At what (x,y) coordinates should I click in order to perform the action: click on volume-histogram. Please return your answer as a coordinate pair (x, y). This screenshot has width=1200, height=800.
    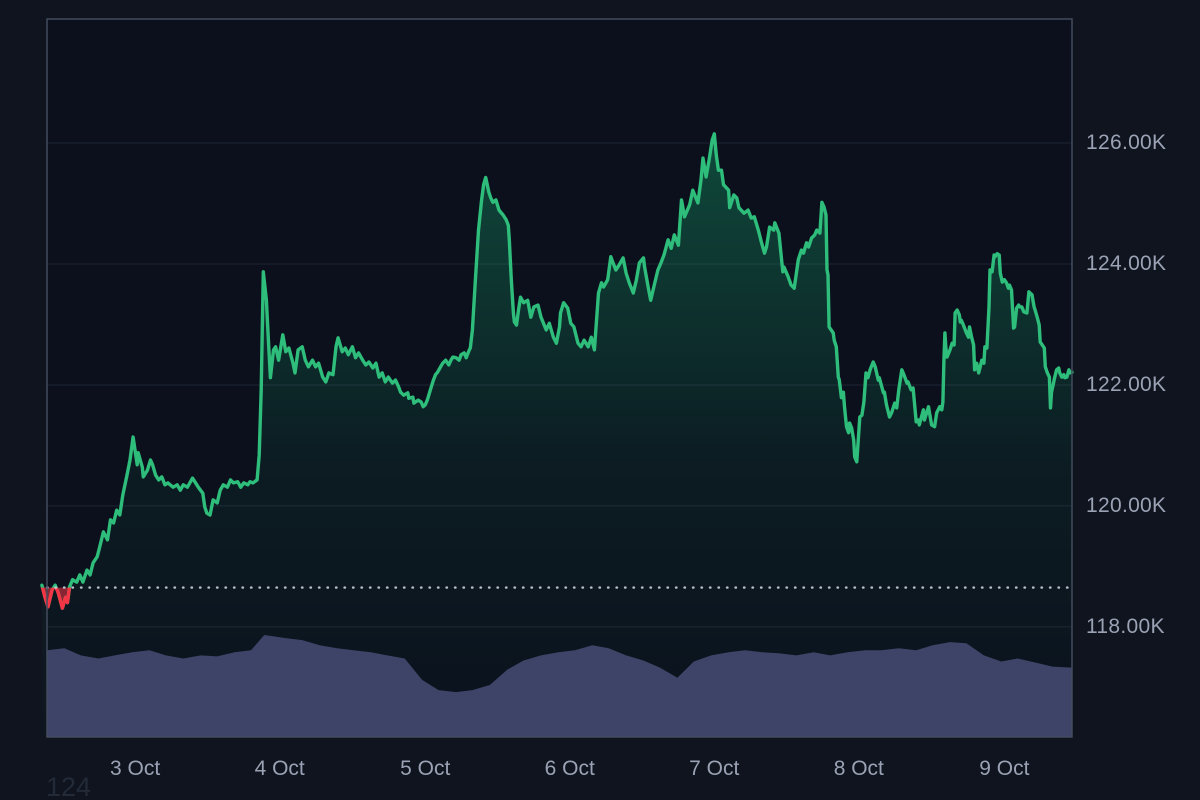
    Looking at the image, I should click on (559, 686).